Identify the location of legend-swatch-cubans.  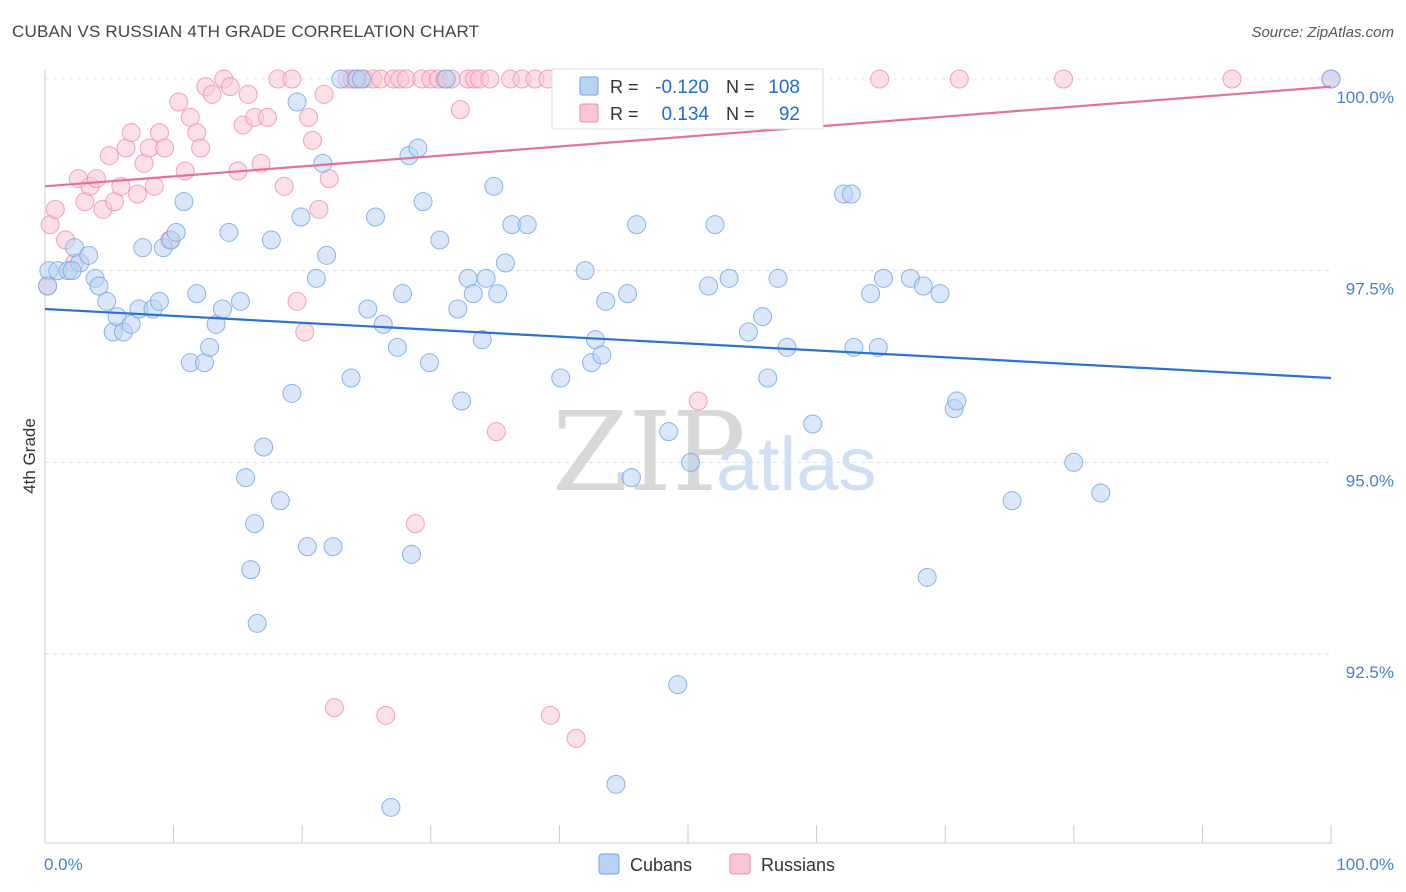
(589, 86).